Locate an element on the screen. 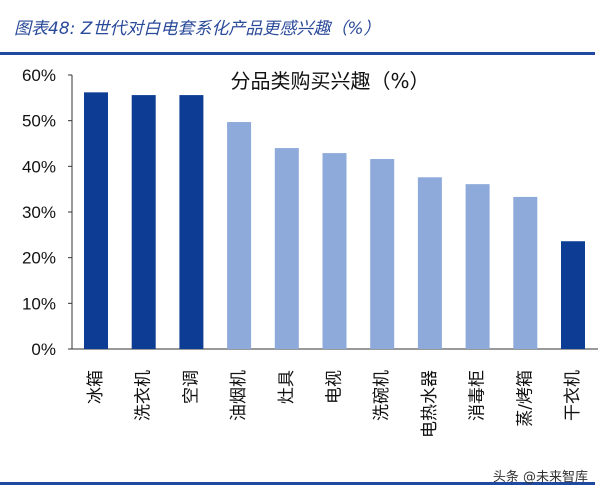  y-tick-label: 30% is located at coordinates (39, 212).